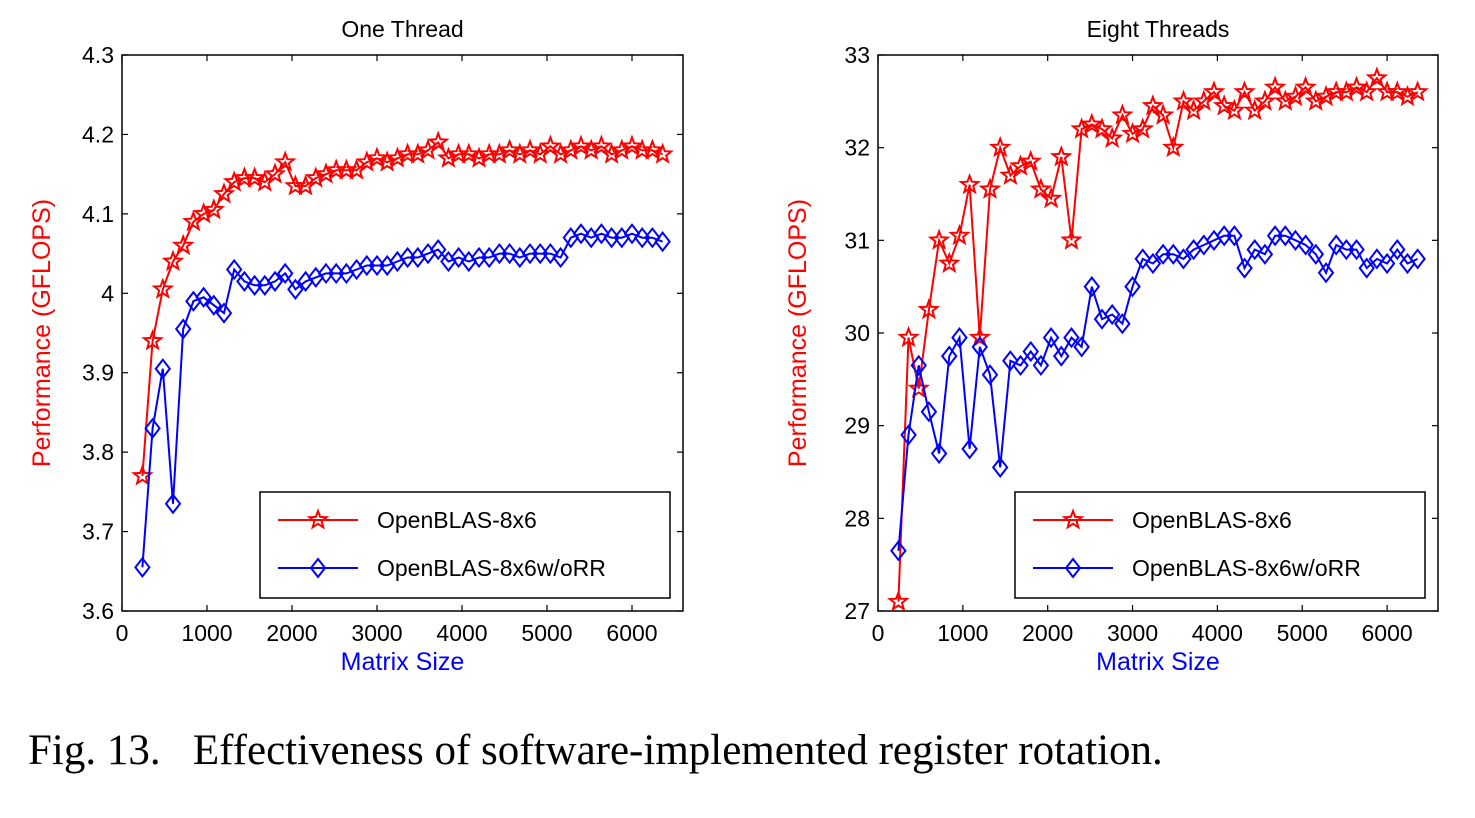  Describe the element at coordinates (1302, 633) in the screenshot. I see `x-tick-label: 5000` at that location.